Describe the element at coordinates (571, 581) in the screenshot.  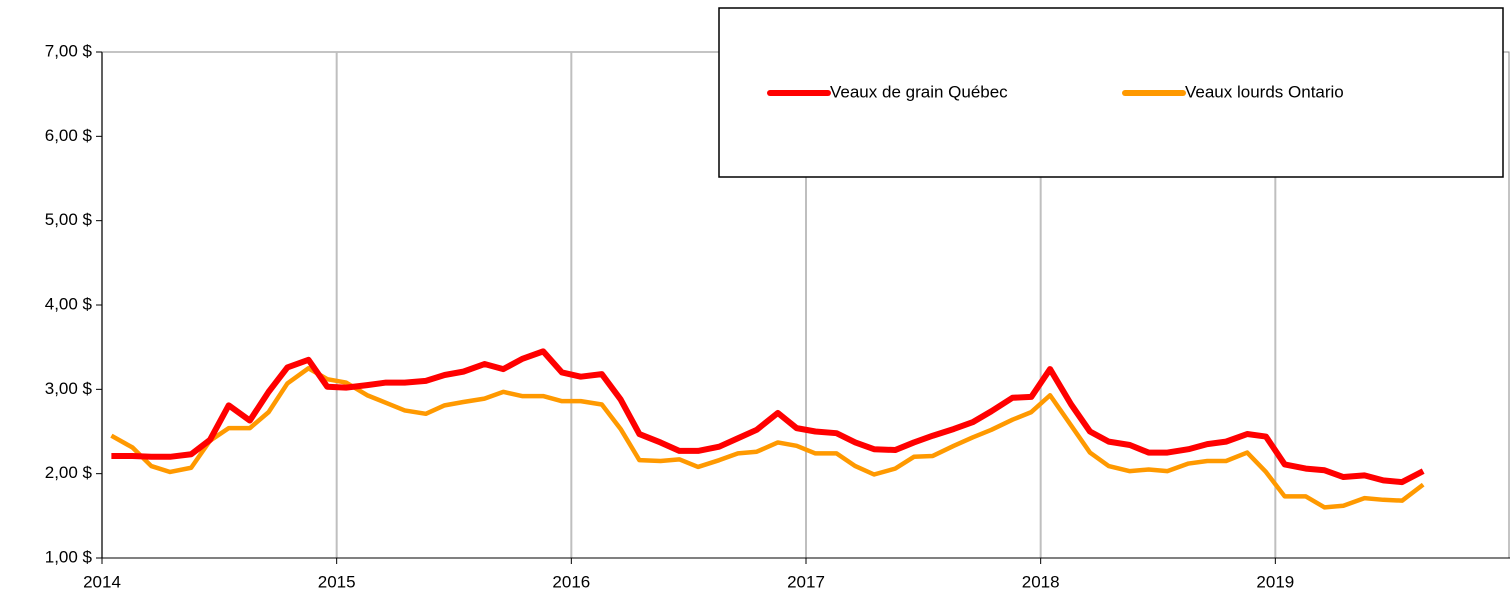
I see `x-tick-label: 2016` at that location.